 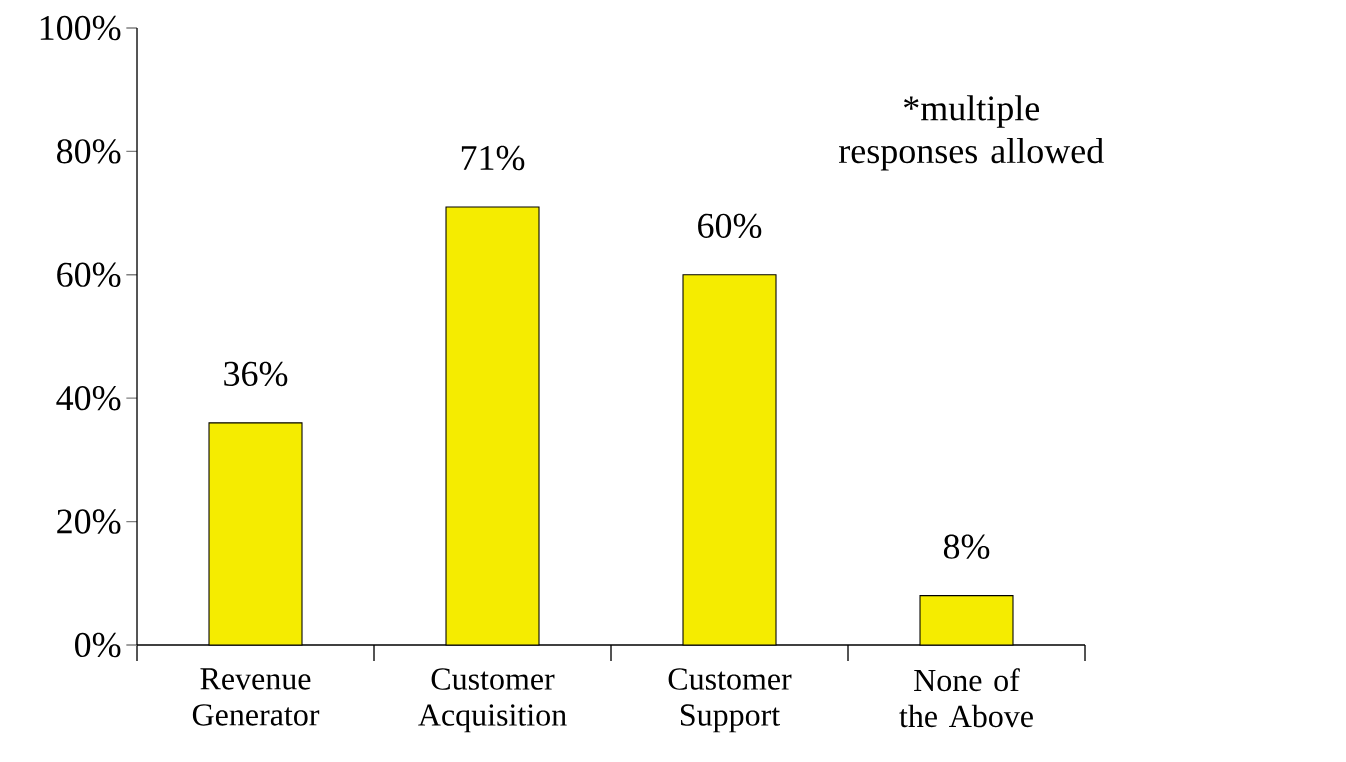 I want to click on x-tick-label: Customer Support, so click(x=730, y=700).